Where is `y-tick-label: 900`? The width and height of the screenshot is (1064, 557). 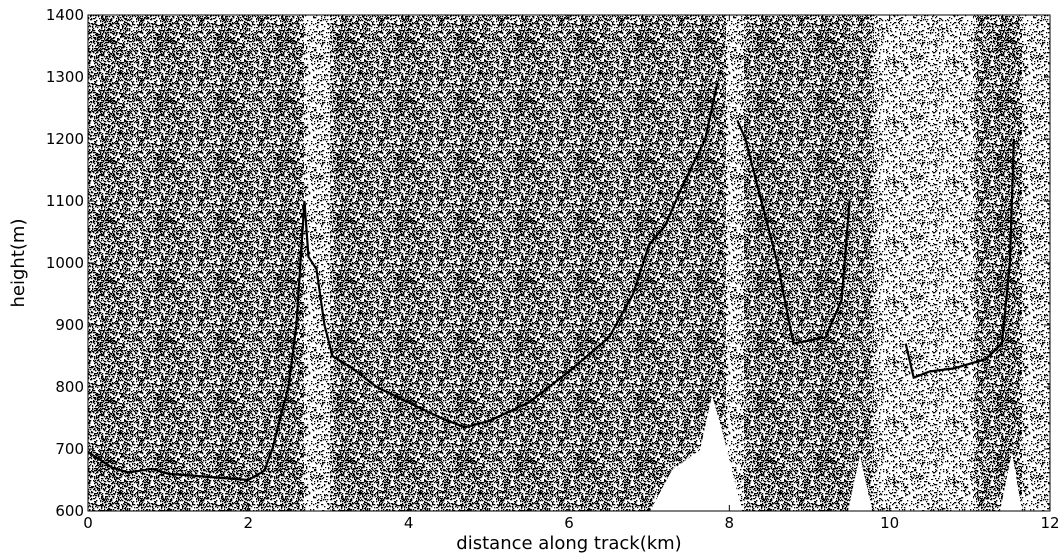 y-tick-label: 900 is located at coordinates (69, 325).